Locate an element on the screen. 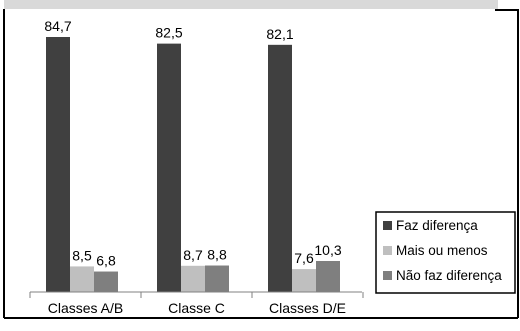 The image size is (520, 331). legend-label: Faz diferença is located at coordinates (437, 225).